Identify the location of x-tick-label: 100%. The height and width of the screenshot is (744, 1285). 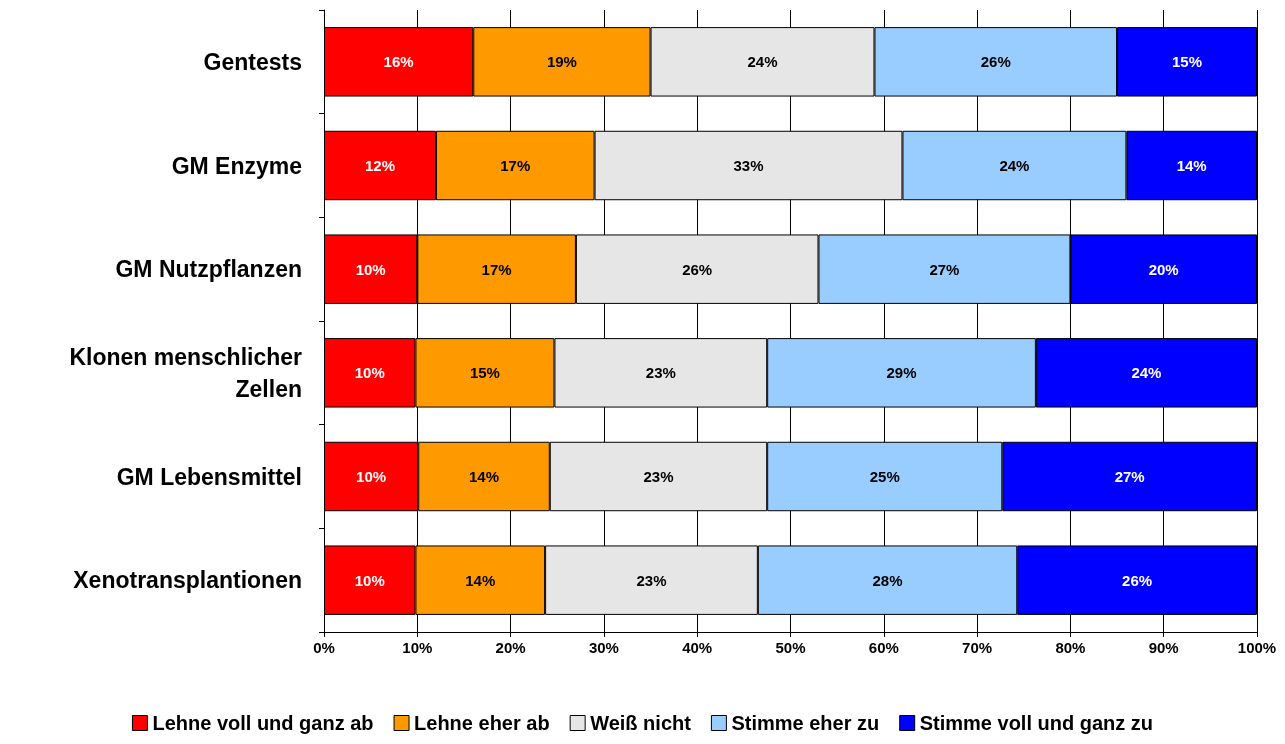
(1257, 647).